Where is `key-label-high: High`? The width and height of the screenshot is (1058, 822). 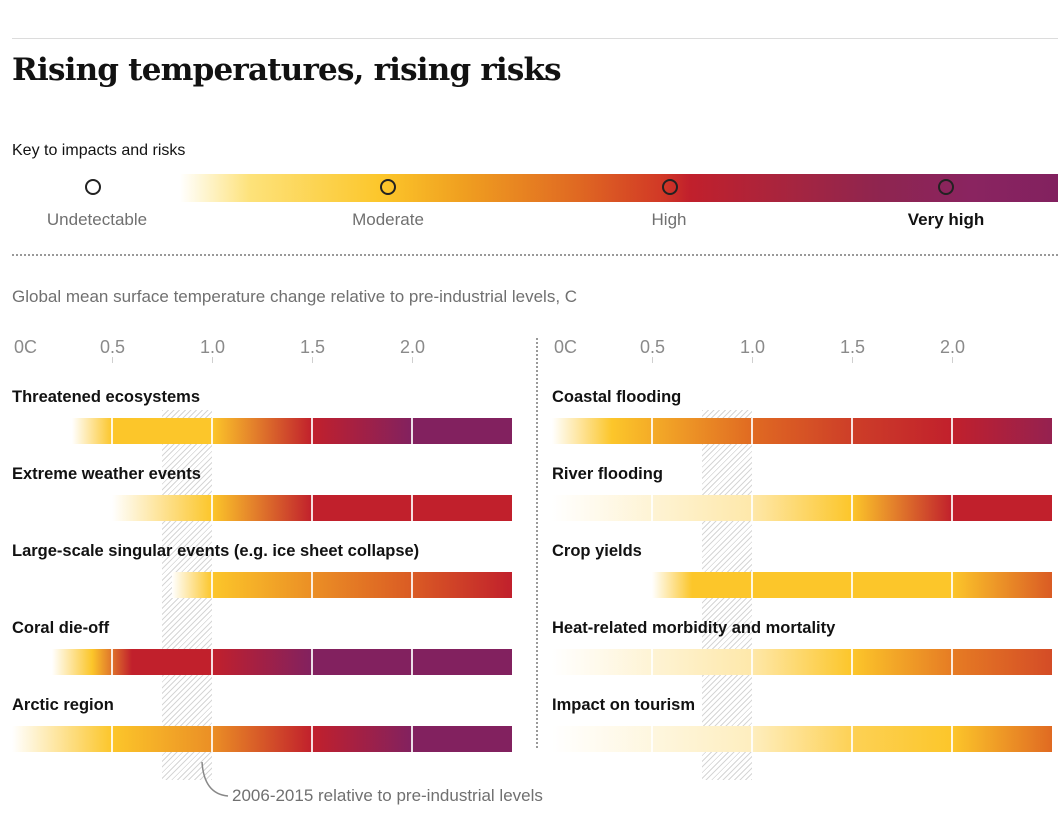 key-label-high: High is located at coordinates (669, 219).